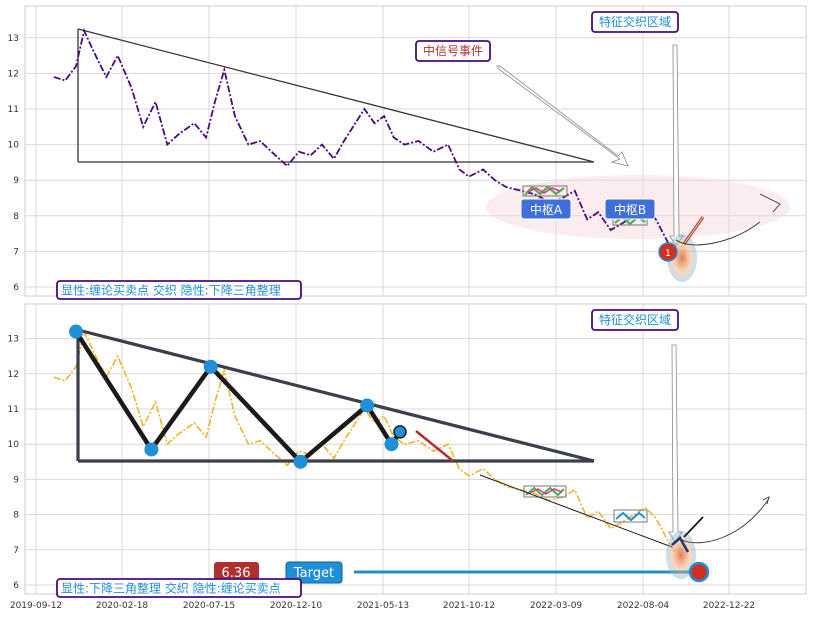 This screenshot has width=813, height=617. I want to click on feature-region-label-bottom: 特征交织区域, so click(635, 319).